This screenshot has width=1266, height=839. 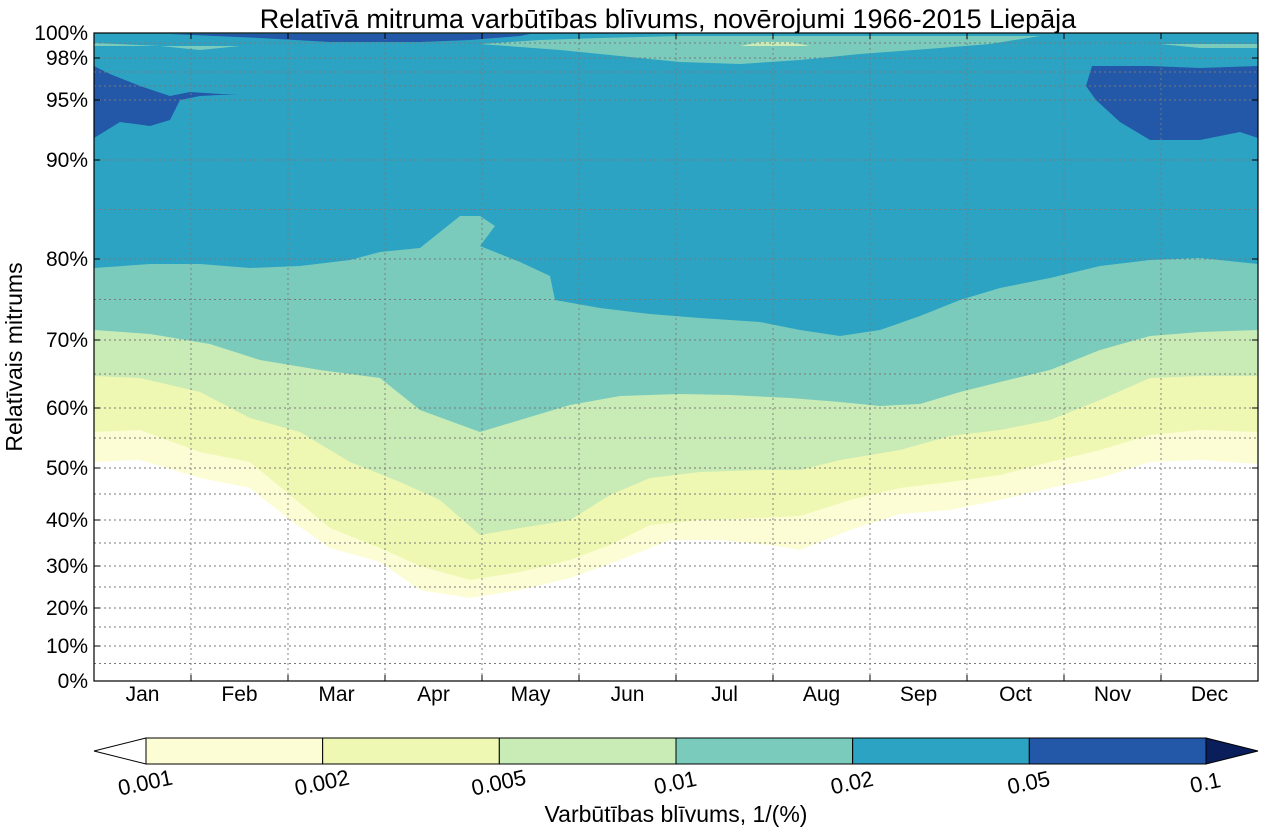 I want to click on y-tick-label: 40%, so click(x=67, y=520).